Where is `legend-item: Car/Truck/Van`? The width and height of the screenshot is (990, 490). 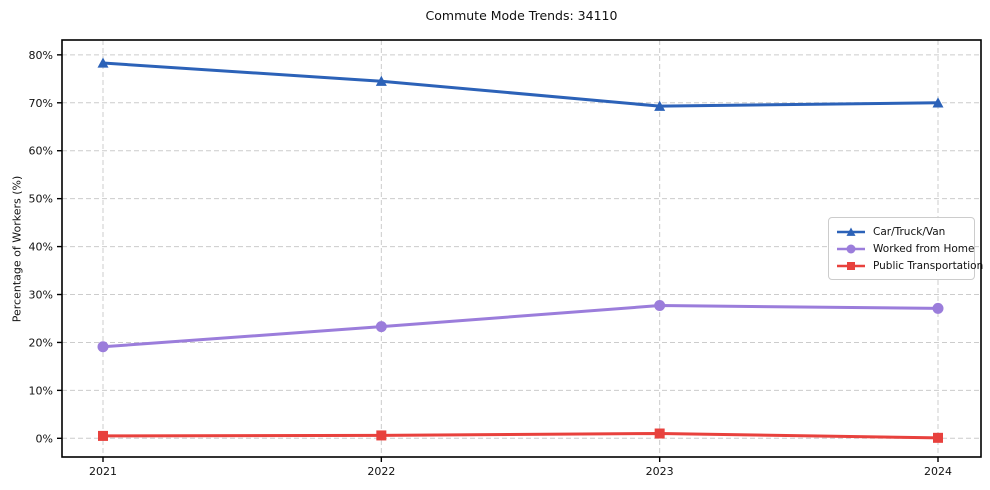
legend-item: Car/Truck/Van is located at coordinates (901, 231).